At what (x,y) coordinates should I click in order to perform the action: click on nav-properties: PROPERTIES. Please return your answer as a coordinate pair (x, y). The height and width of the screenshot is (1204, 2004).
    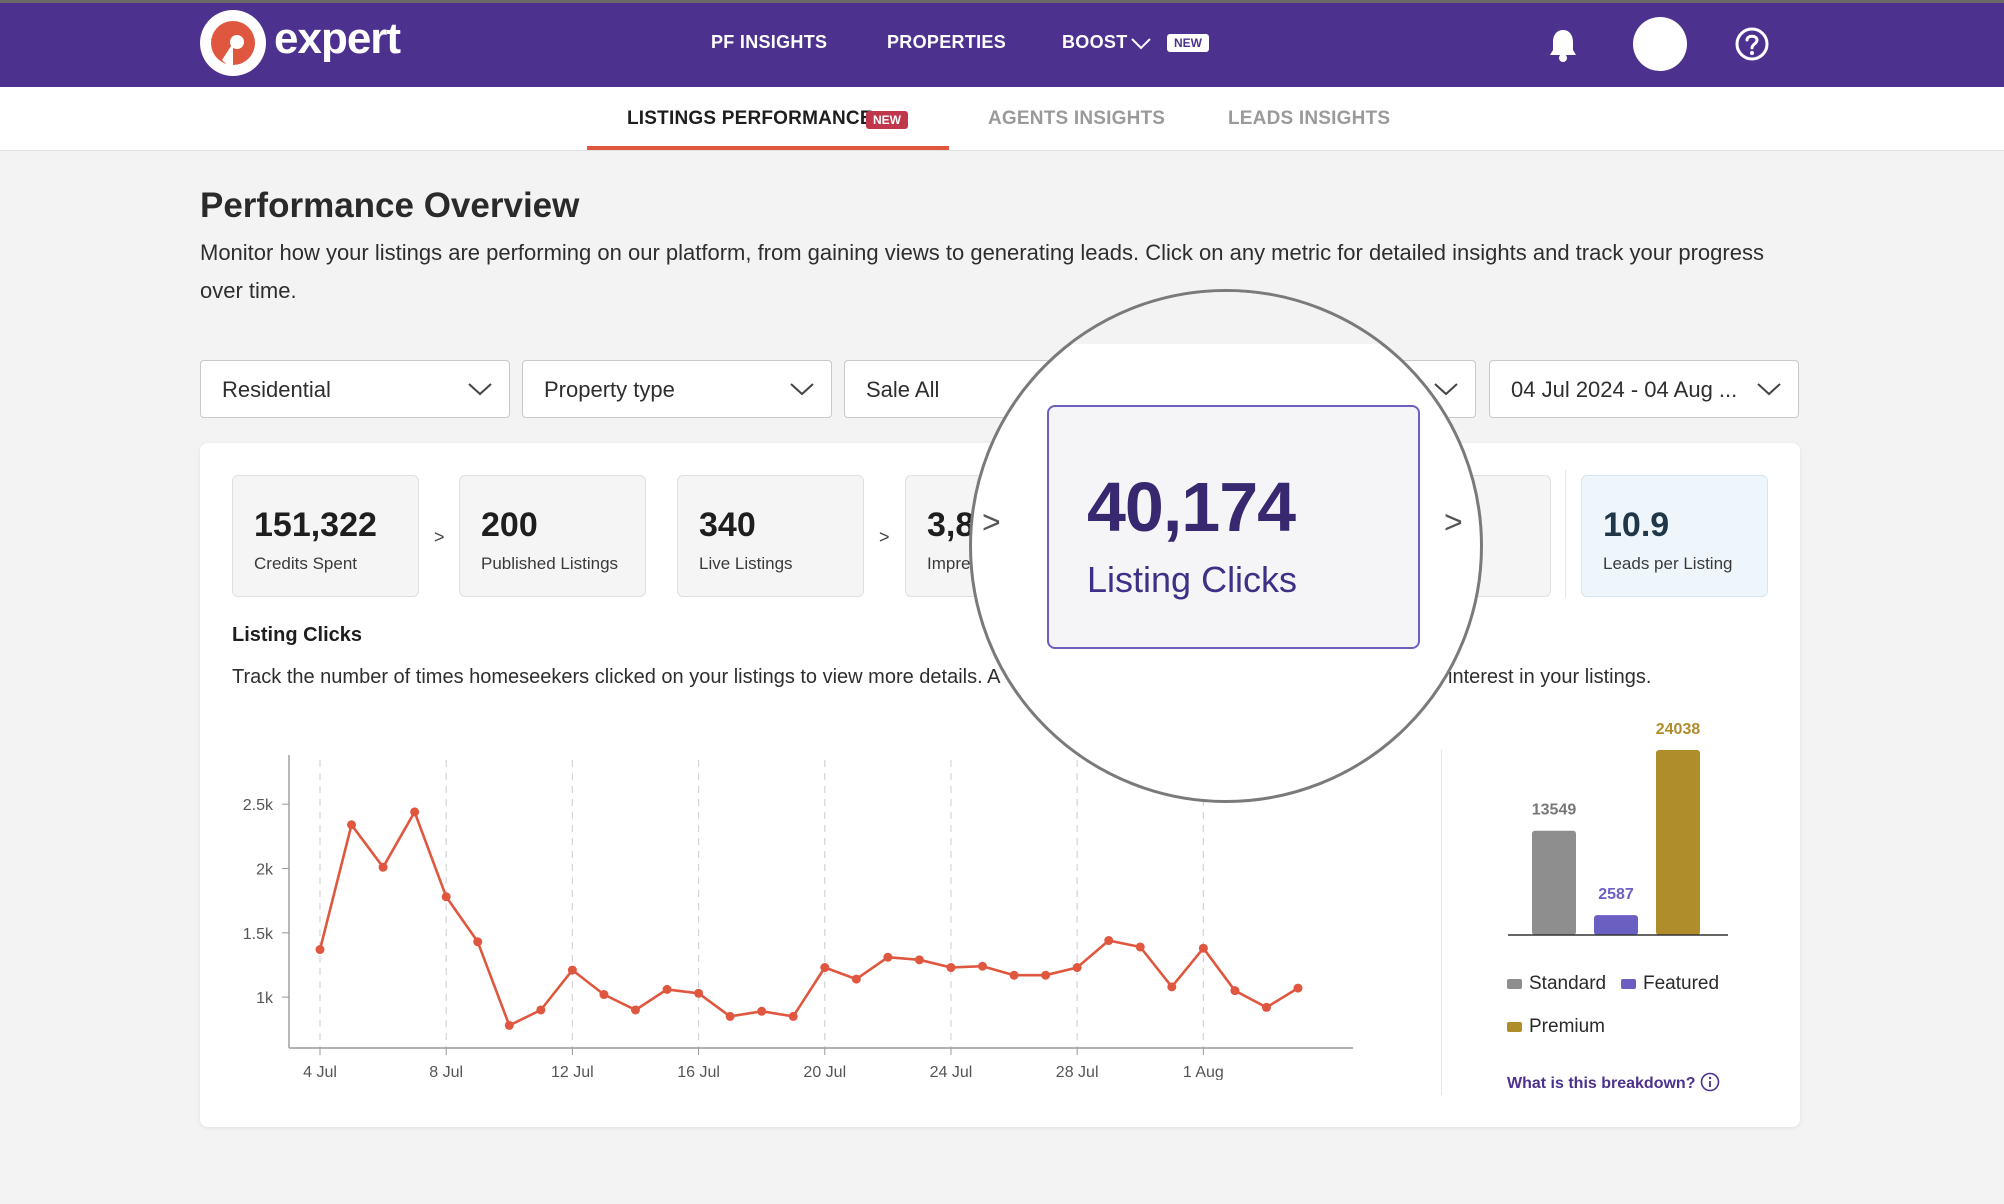
    Looking at the image, I should click on (947, 42).